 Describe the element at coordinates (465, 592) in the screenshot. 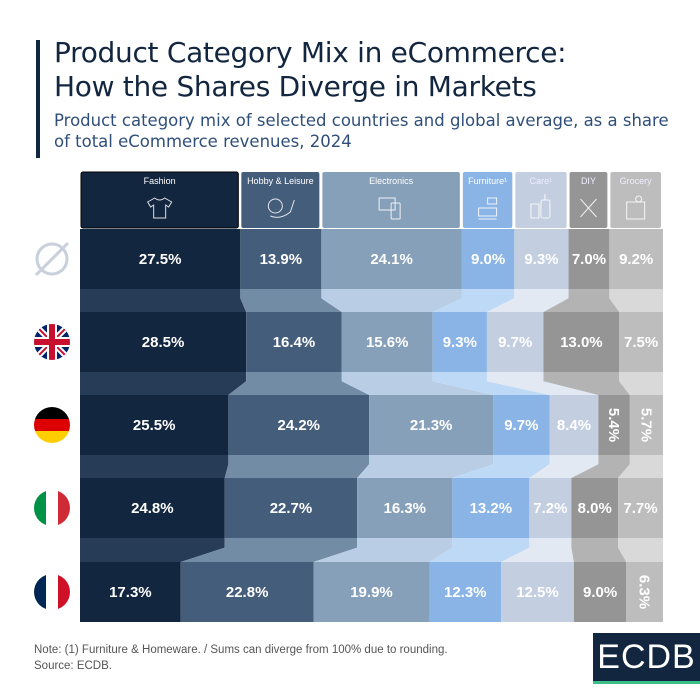

I see `value-label: 12.3%` at that location.